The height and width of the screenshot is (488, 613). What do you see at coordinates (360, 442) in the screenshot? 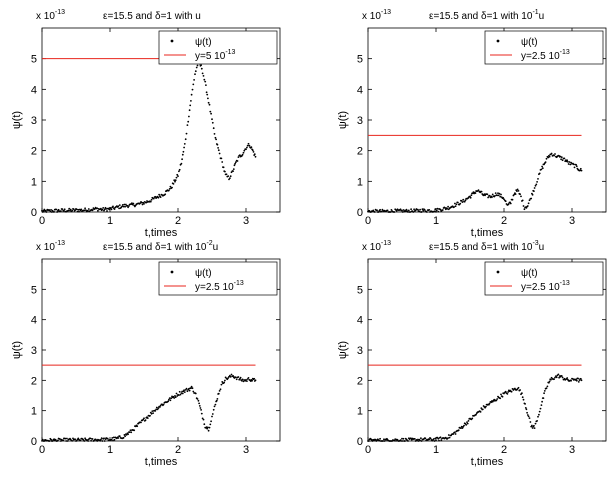
I see `y-tick-label: 0` at bounding box center [360, 442].